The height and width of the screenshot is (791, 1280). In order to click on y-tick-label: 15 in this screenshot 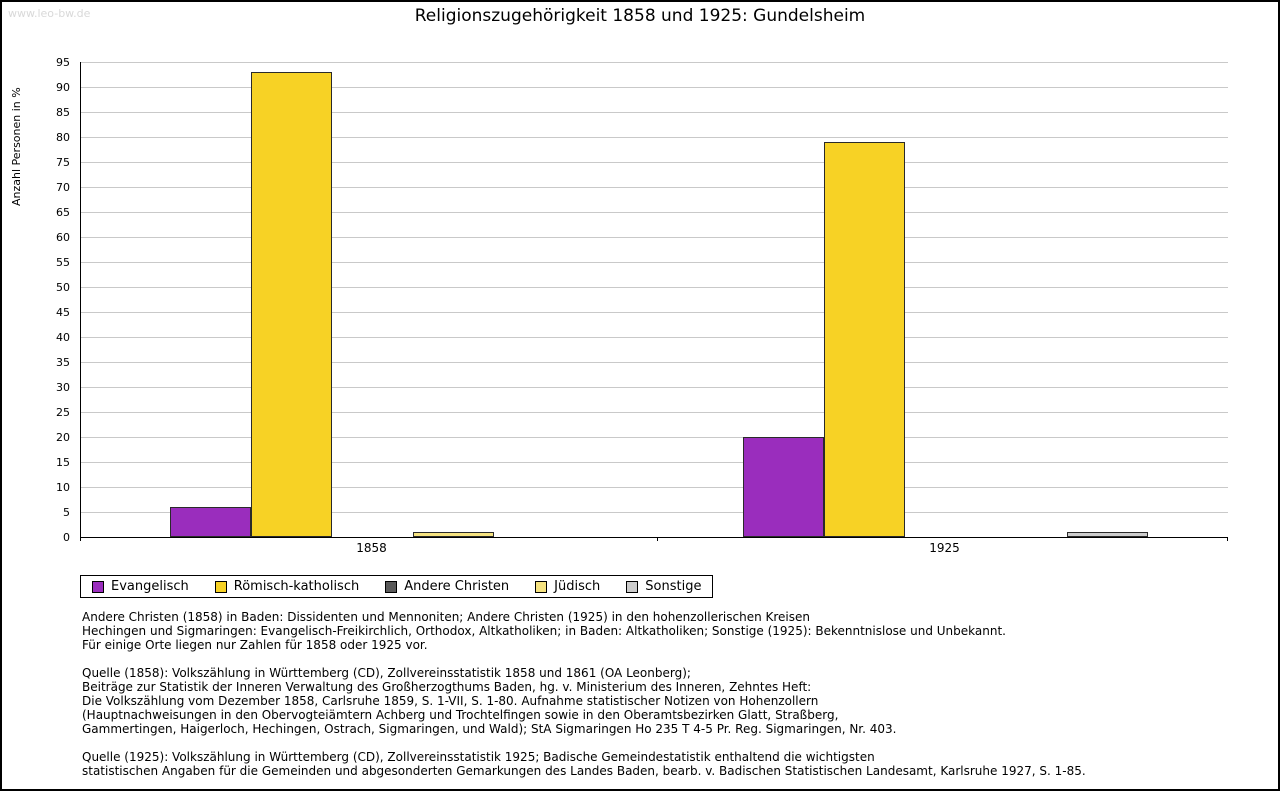, I will do `click(63, 462)`.